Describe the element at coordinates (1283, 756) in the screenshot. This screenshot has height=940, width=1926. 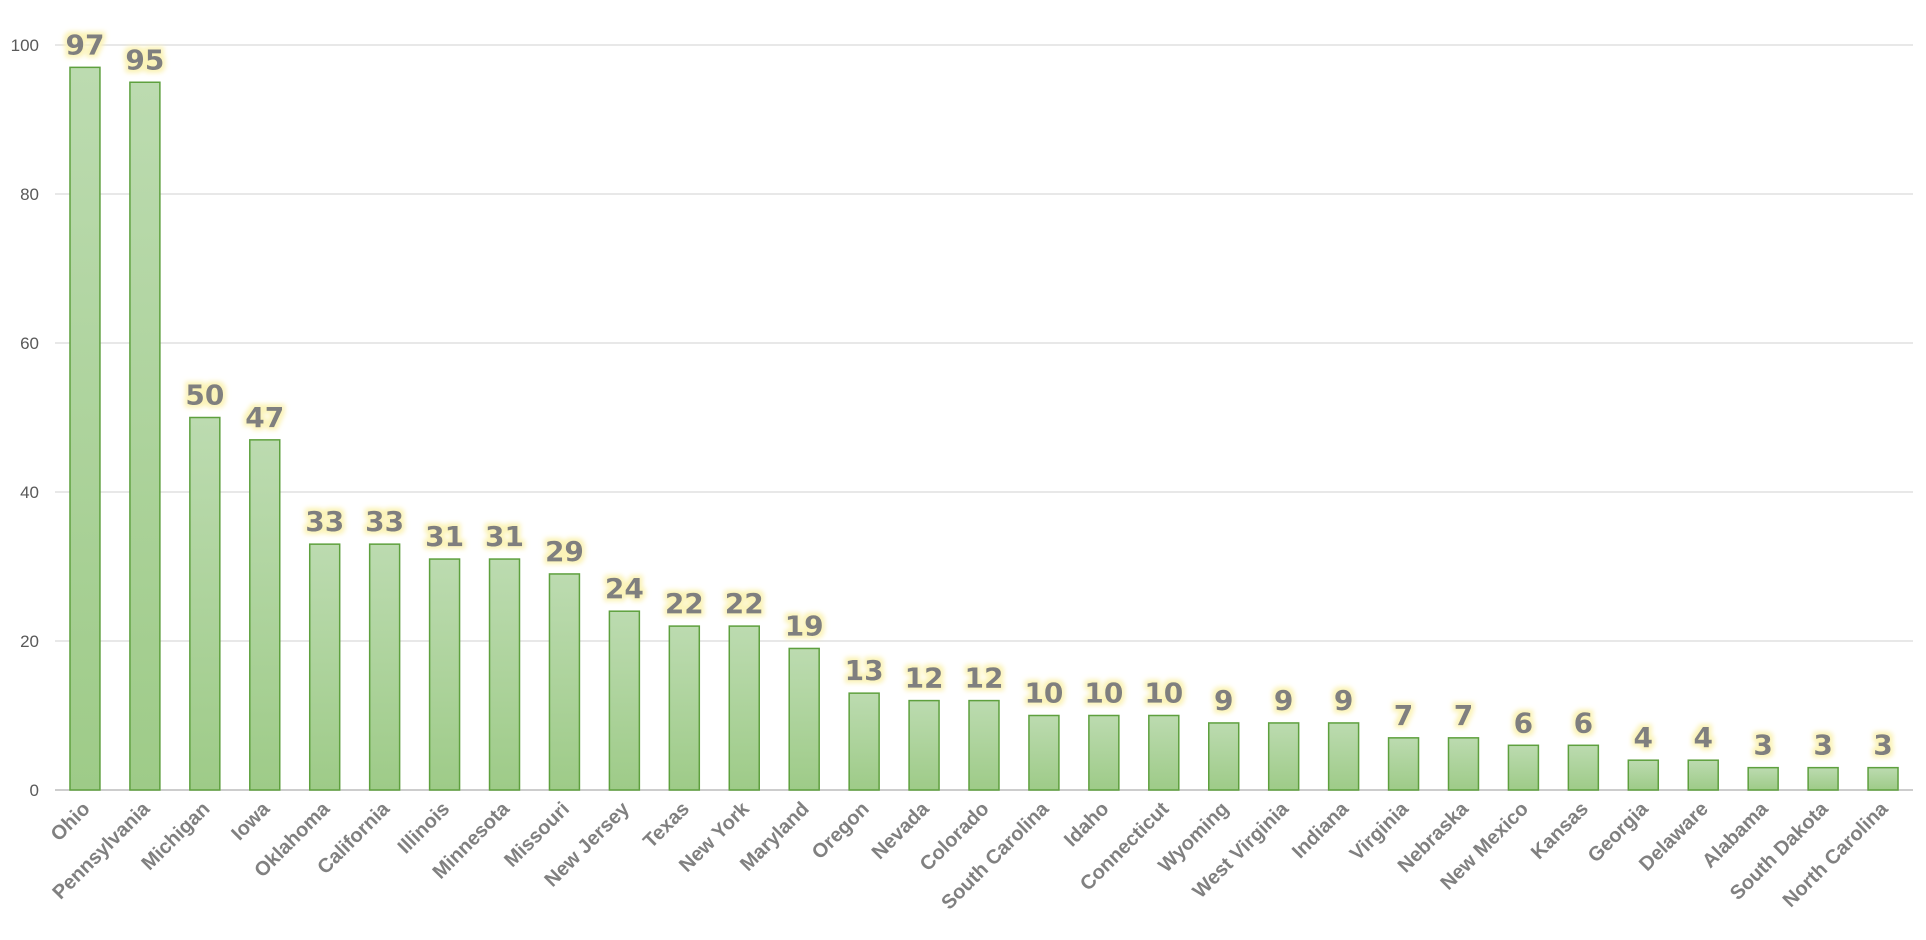
I see `bar-west-virginia` at that location.